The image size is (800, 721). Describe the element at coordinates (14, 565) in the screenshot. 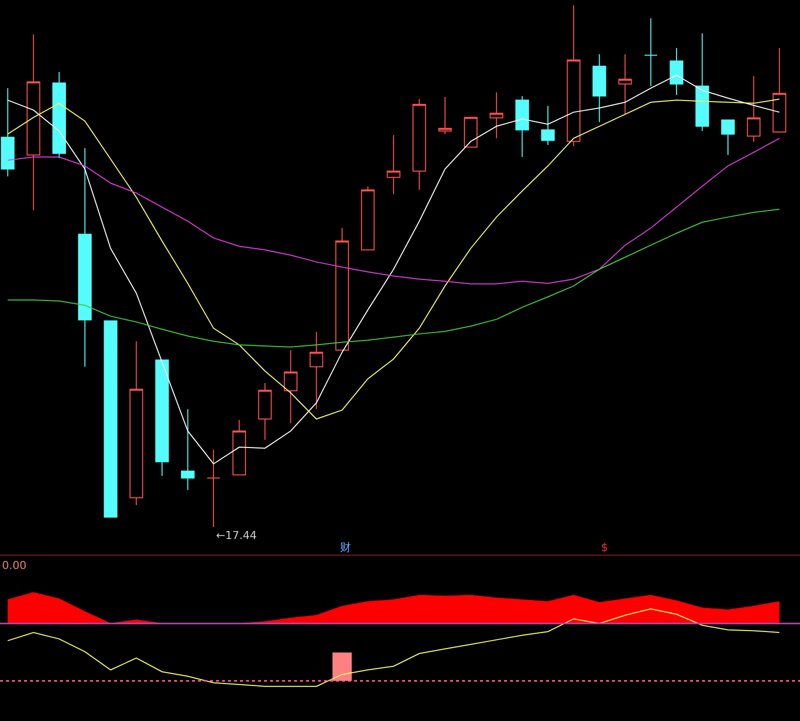

I see `text: 0.00` at that location.